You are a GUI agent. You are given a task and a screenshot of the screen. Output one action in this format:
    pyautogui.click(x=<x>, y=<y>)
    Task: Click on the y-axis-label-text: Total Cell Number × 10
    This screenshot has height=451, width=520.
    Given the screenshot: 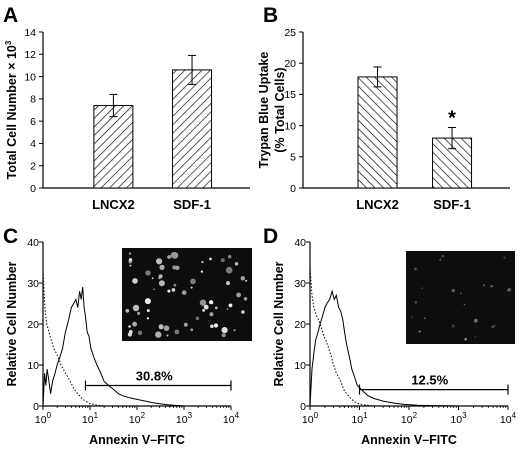 What is the action you would take?
    pyautogui.click(x=12, y=112)
    